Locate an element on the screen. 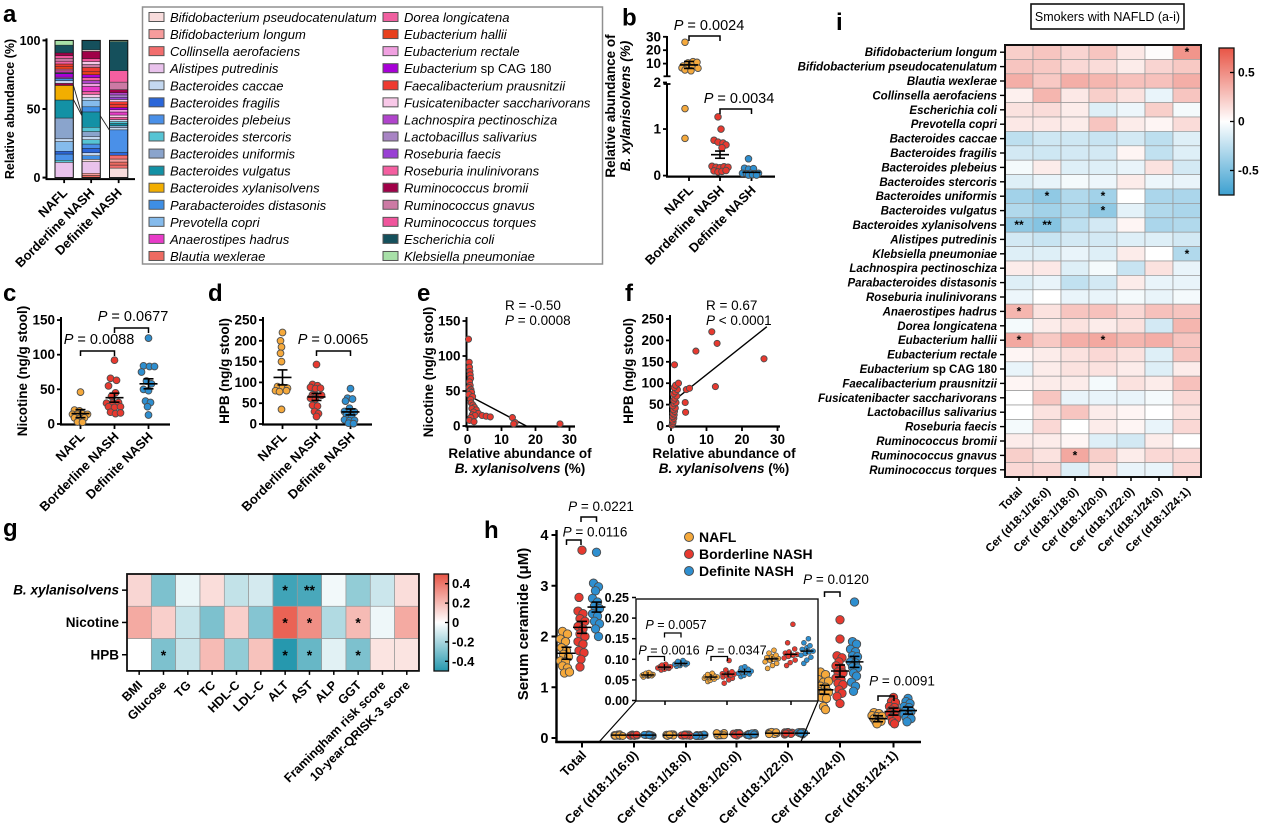  svg-text: 0.10 is located at coordinates (617, 660).